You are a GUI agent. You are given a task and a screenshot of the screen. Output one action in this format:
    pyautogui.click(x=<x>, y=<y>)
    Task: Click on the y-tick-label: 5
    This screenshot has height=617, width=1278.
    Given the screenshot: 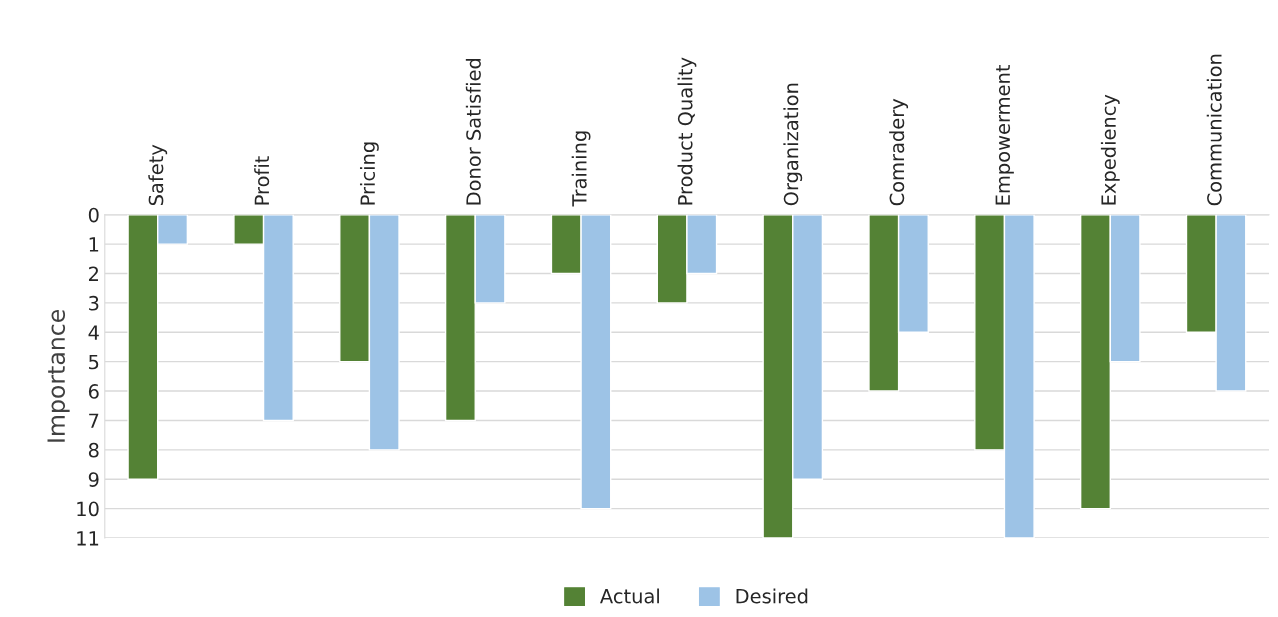 What is the action you would take?
    pyautogui.click(x=94, y=362)
    